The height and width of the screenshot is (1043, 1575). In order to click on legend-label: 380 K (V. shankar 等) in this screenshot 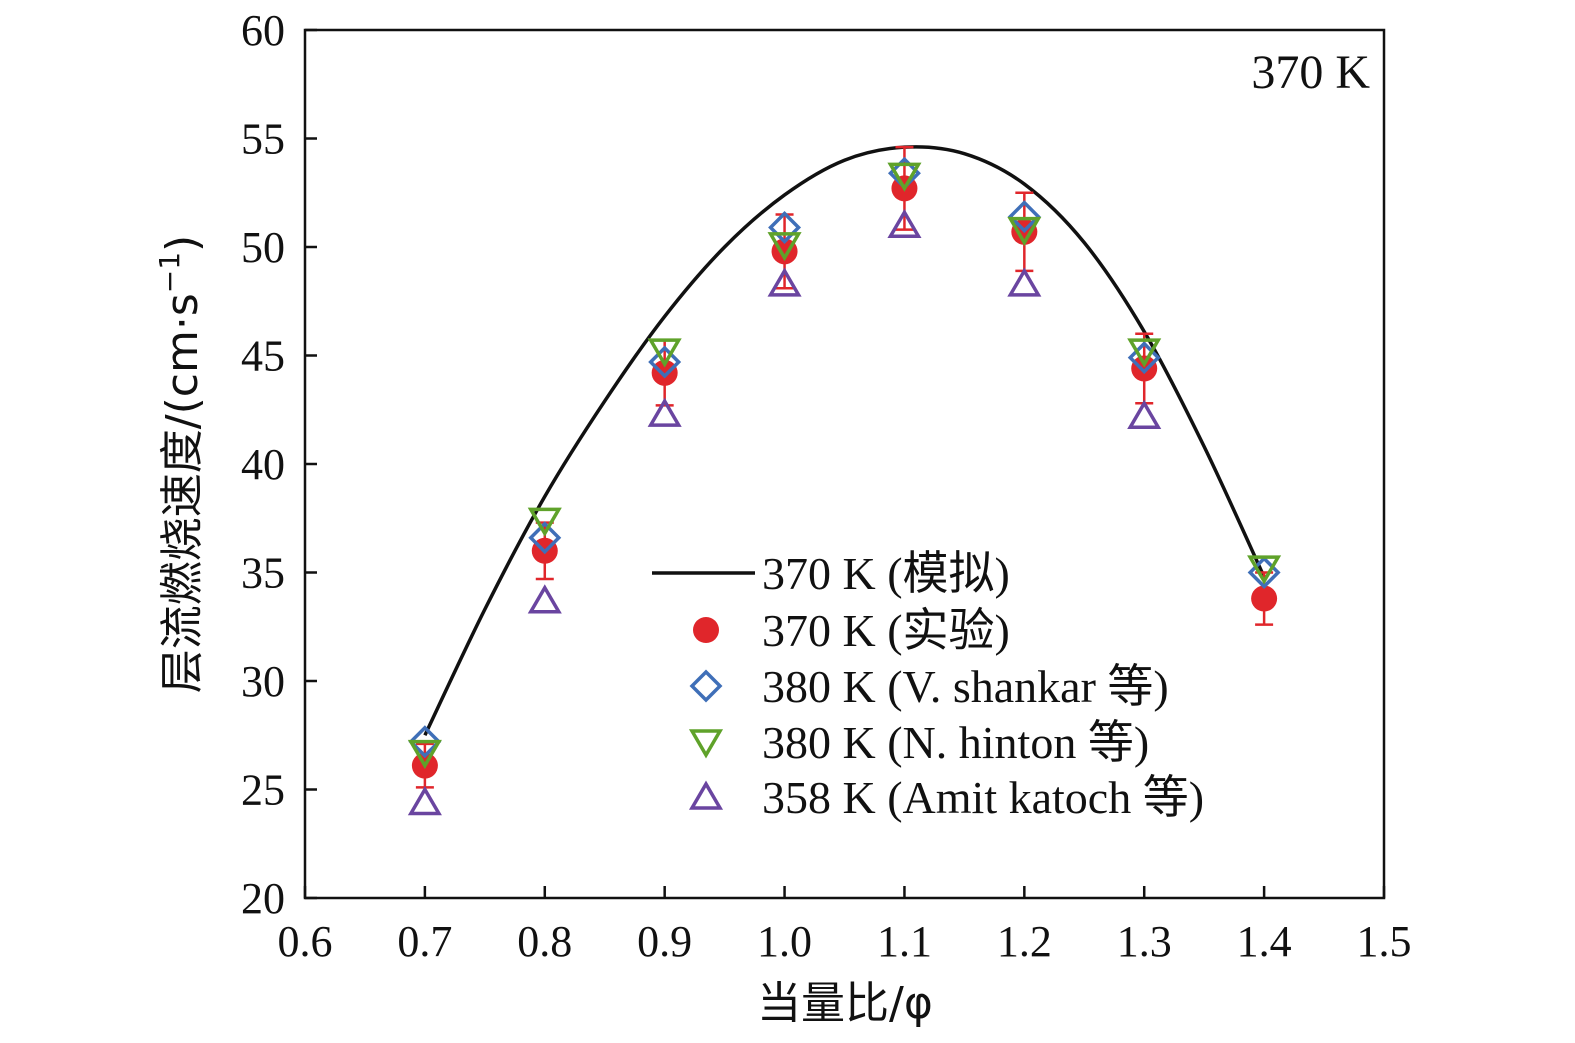, I will do `click(965, 686)`.